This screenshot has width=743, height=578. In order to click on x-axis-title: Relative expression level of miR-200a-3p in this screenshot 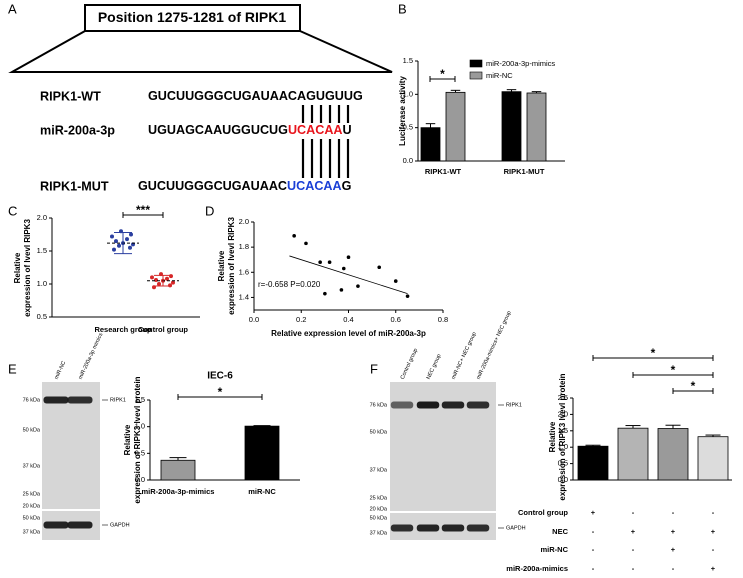, I will do `click(348, 333)`.